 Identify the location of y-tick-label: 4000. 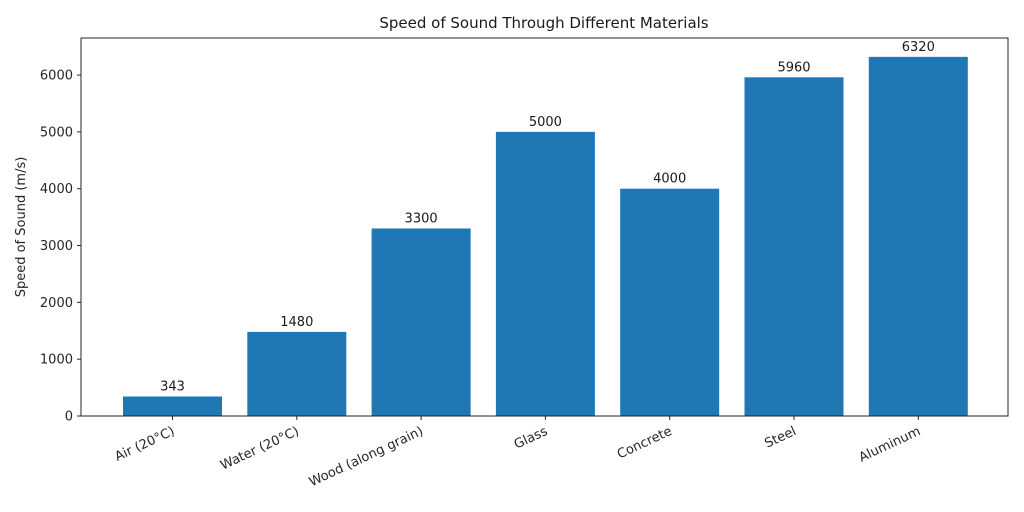
(56, 189).